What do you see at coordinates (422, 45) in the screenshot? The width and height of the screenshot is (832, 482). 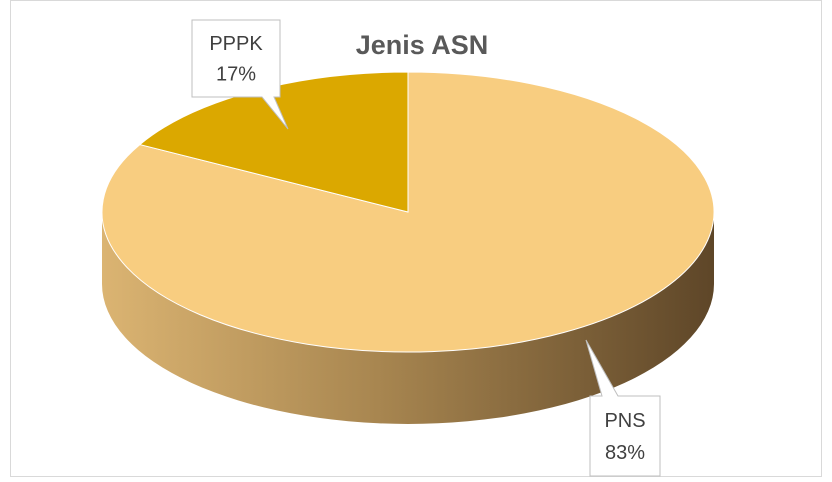 I see `chart-title: Jenis ASN` at bounding box center [422, 45].